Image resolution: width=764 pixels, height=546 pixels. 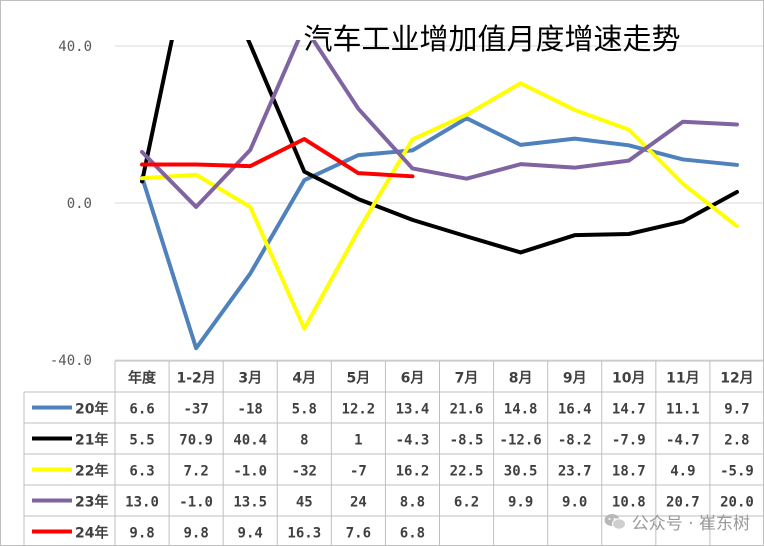 What do you see at coordinates (521, 379) in the screenshot?
I see `x-tick-label: 8月` at bounding box center [521, 379].